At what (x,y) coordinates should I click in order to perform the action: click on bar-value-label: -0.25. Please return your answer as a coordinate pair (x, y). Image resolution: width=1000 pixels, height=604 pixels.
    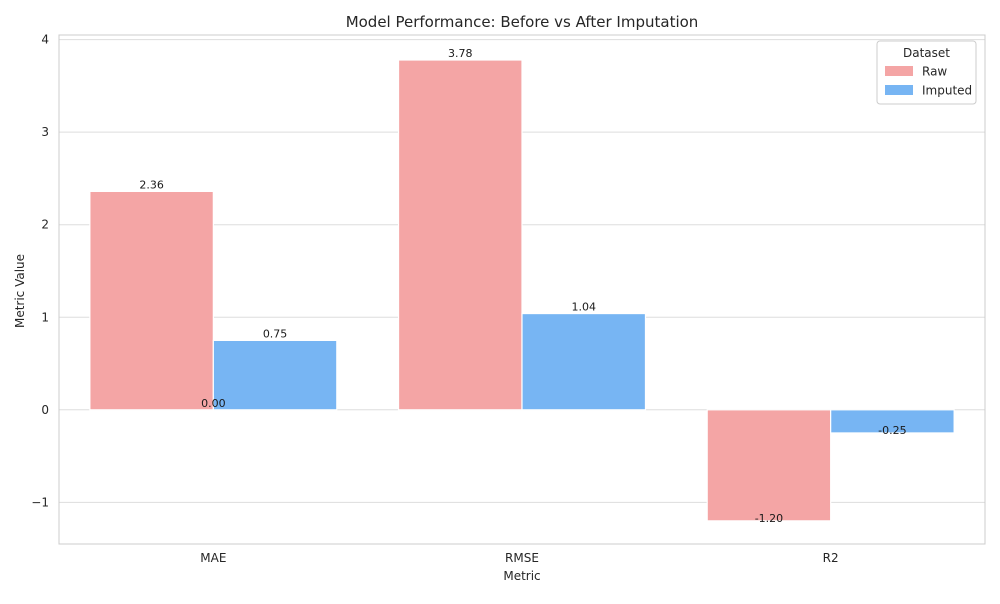
    Looking at the image, I should click on (892, 430).